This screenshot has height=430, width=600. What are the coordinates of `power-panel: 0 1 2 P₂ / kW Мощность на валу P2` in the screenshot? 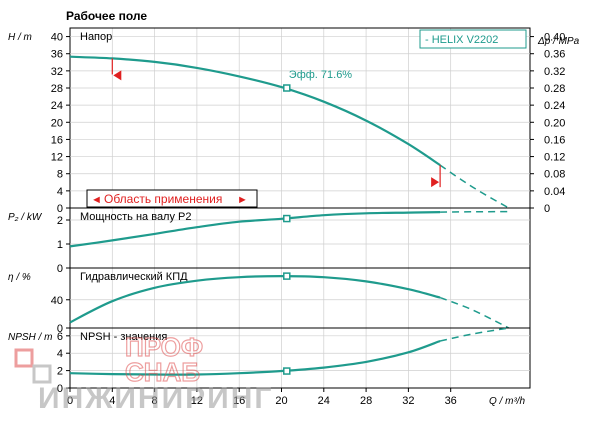 It's located at (269, 241).